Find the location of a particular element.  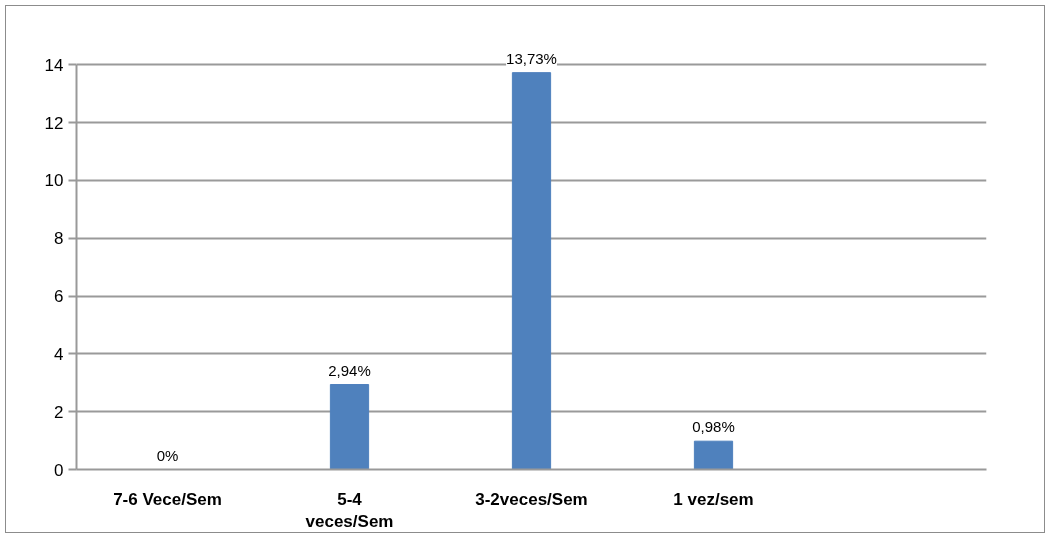

data-label: 0,98% is located at coordinates (713, 427).